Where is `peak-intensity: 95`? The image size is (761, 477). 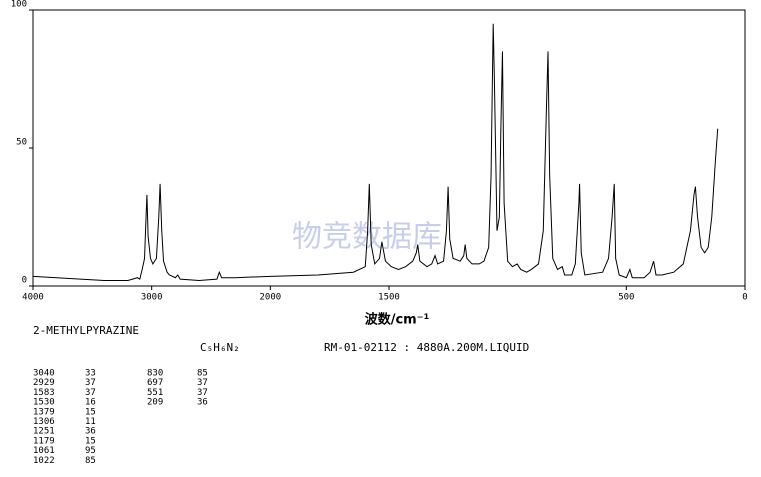
peak-intensity: 95 is located at coordinates (90, 451).